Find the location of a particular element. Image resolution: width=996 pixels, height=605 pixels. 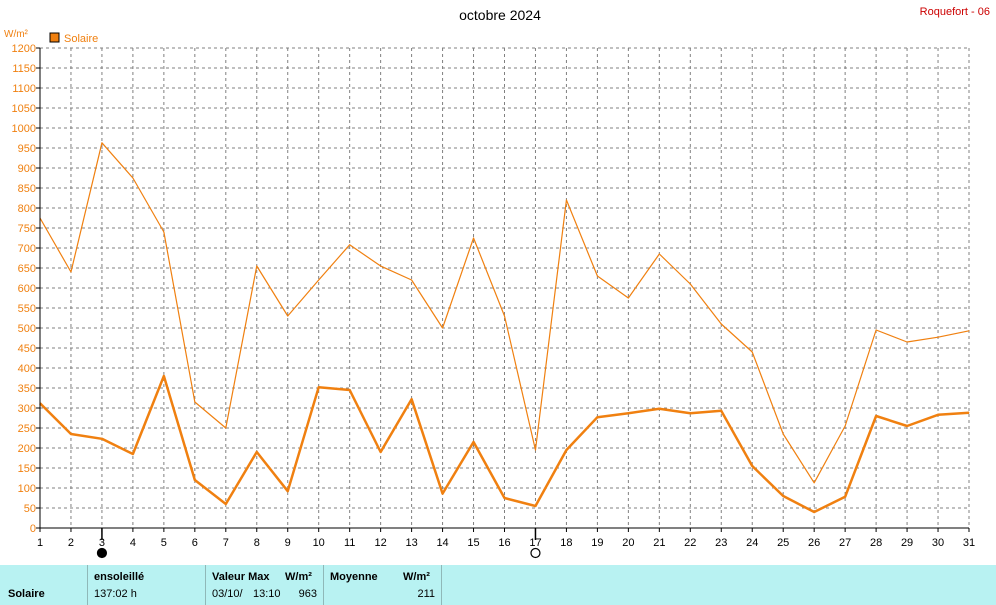

x-tick-label: 20 is located at coordinates (628, 543).